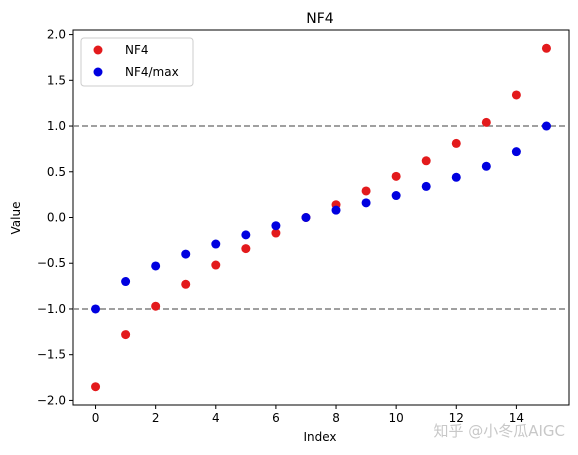 The height and width of the screenshot is (455, 578). I want to click on legend-label: NF4, so click(137, 50).